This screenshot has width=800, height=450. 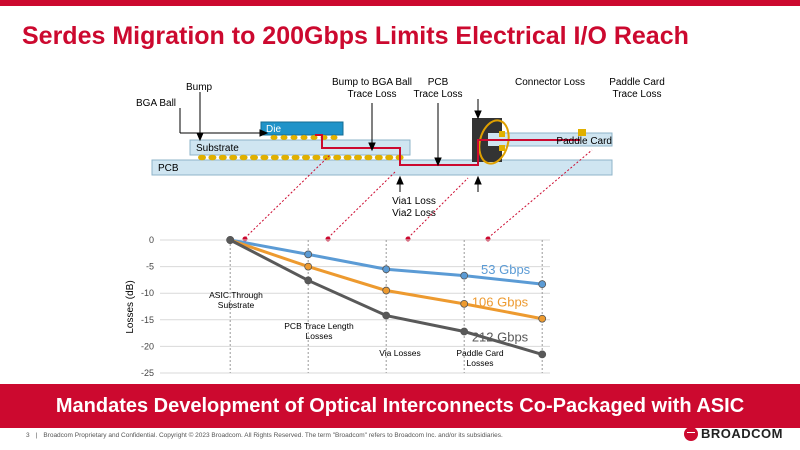 I want to click on region-label-line2: Substrate, so click(x=236, y=305).